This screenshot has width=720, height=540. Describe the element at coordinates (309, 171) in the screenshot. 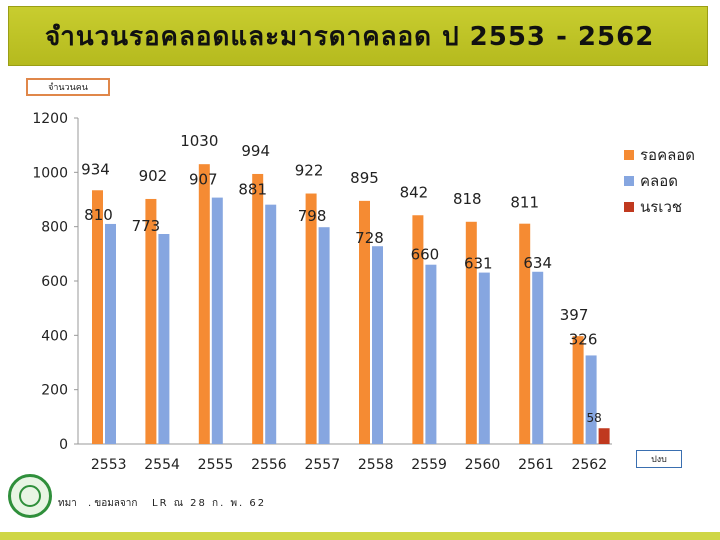

I see `data-label: 922` at that location.